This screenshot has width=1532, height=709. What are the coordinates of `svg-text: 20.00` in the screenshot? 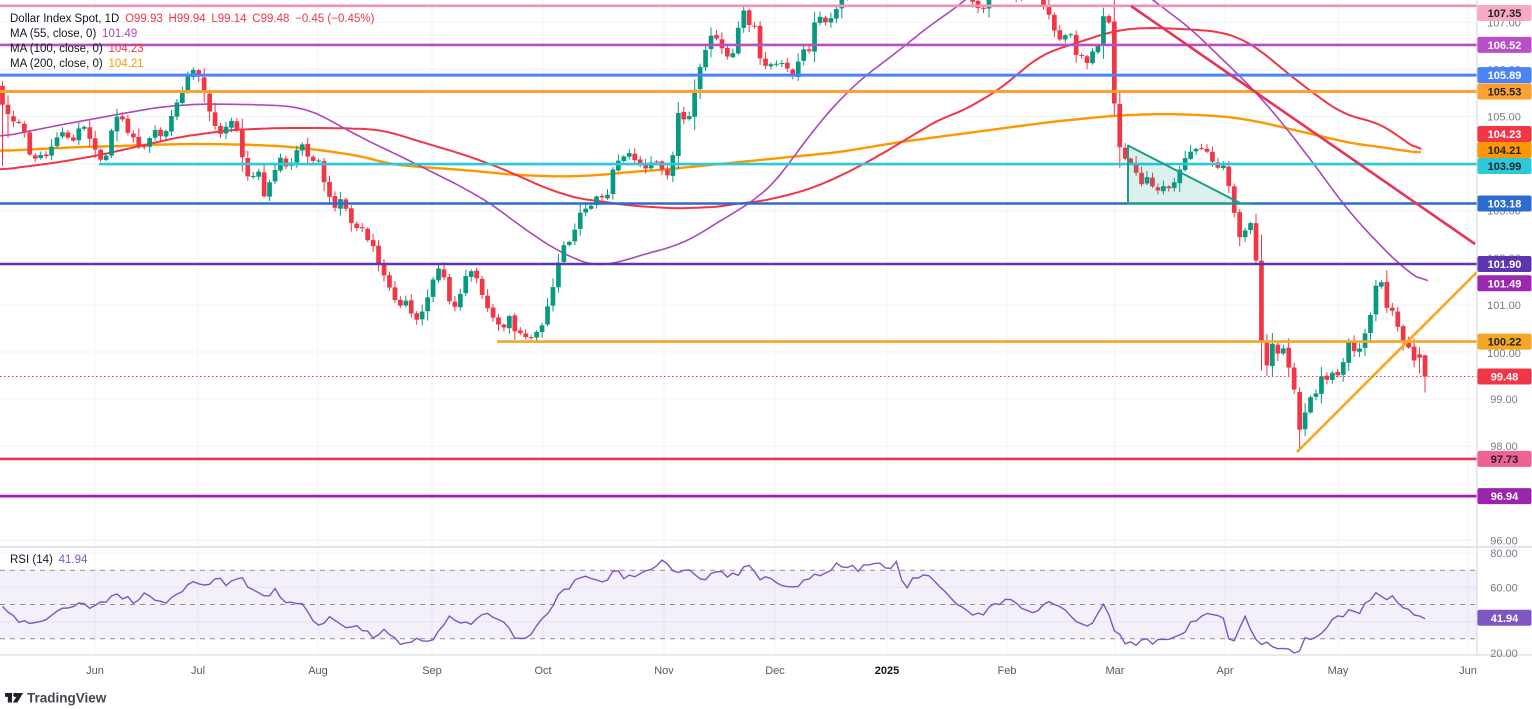 It's located at (1504, 654).